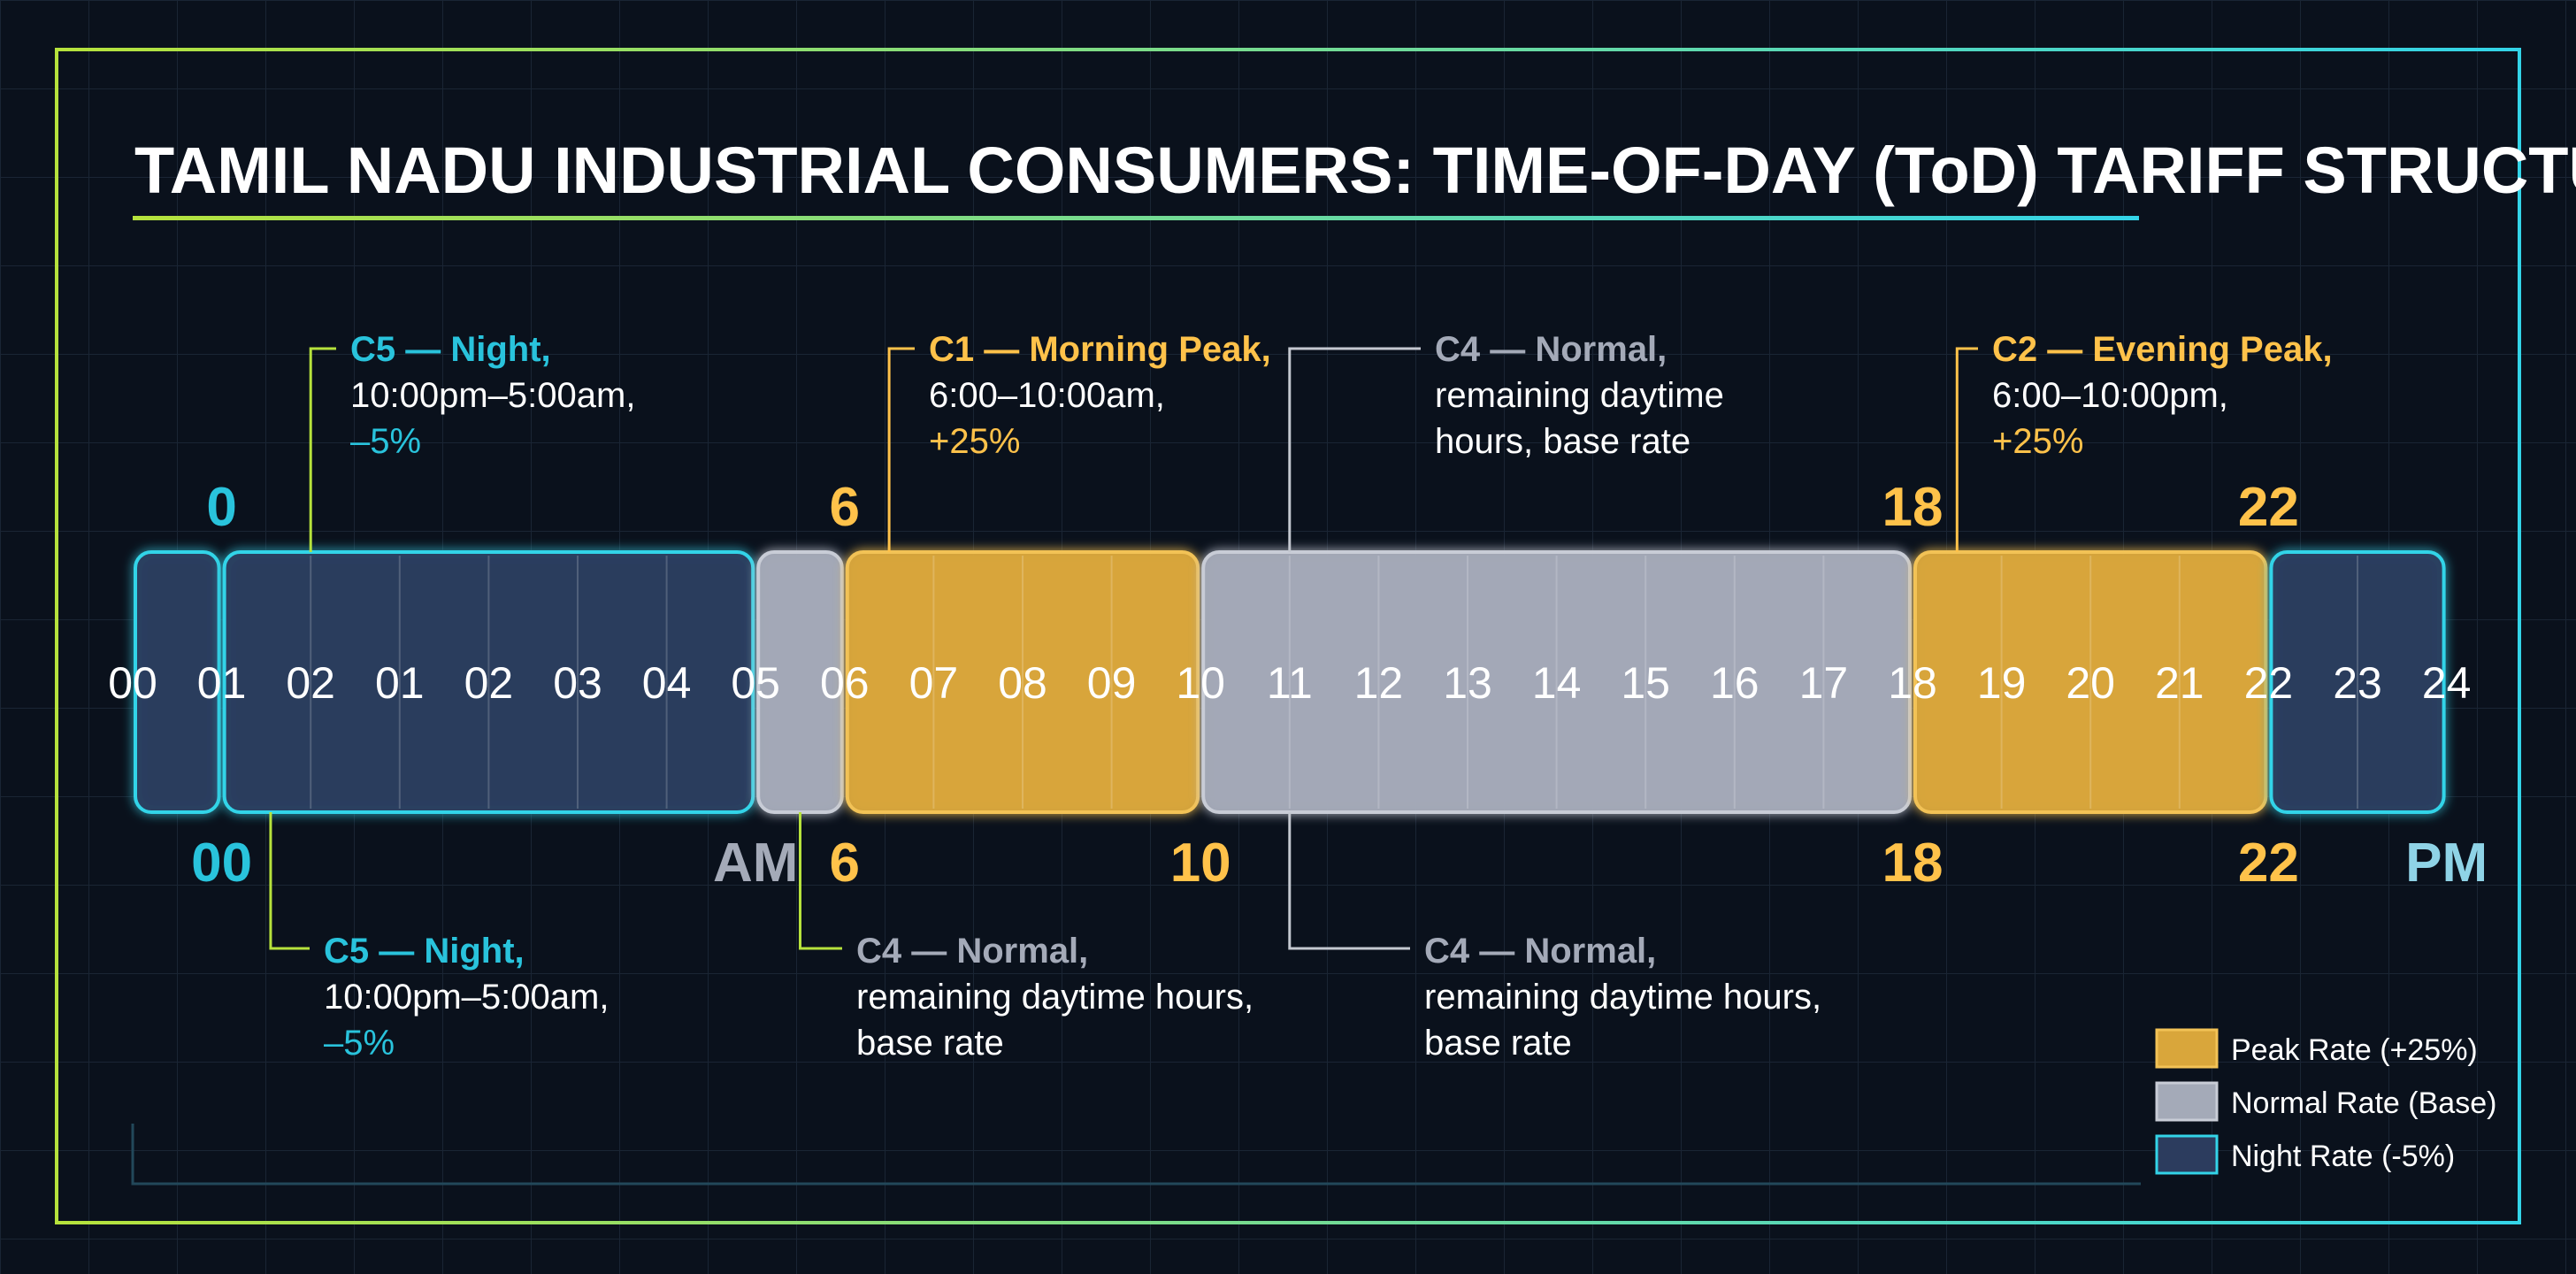 This screenshot has height=1274, width=2576. I want to click on hour-label: 19, so click(2002, 683).